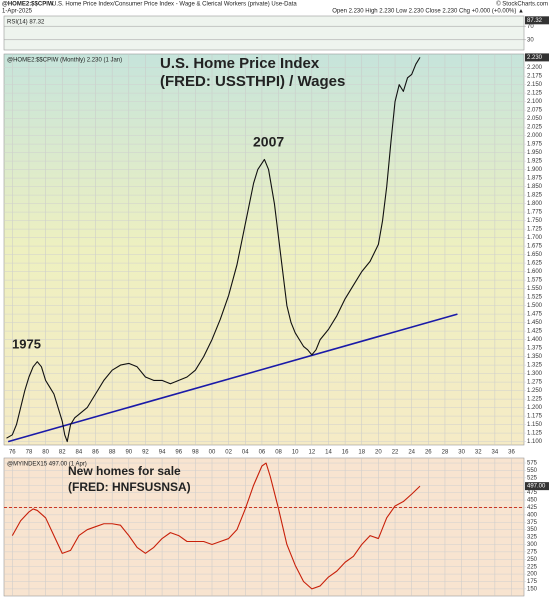  I want to click on y-tick-label: 375, so click(532, 523).